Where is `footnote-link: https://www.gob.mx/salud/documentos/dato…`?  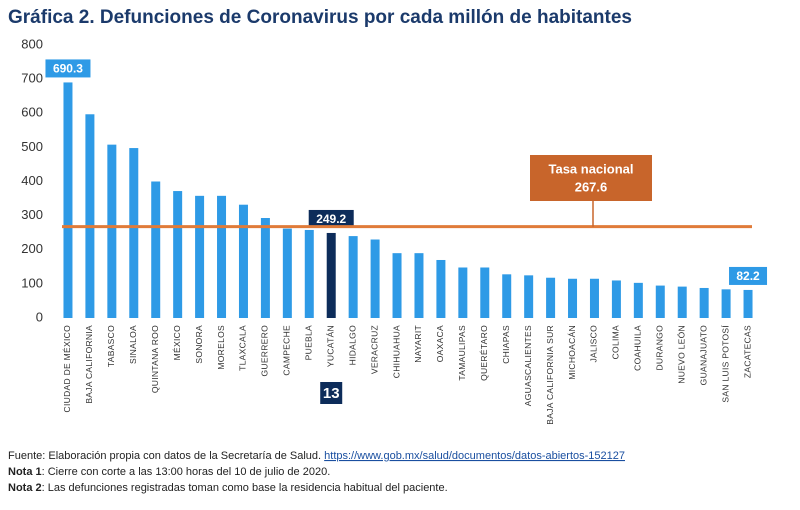
footnote-link: https://www.gob.mx/salud/documentos/dato… is located at coordinates (474, 456).